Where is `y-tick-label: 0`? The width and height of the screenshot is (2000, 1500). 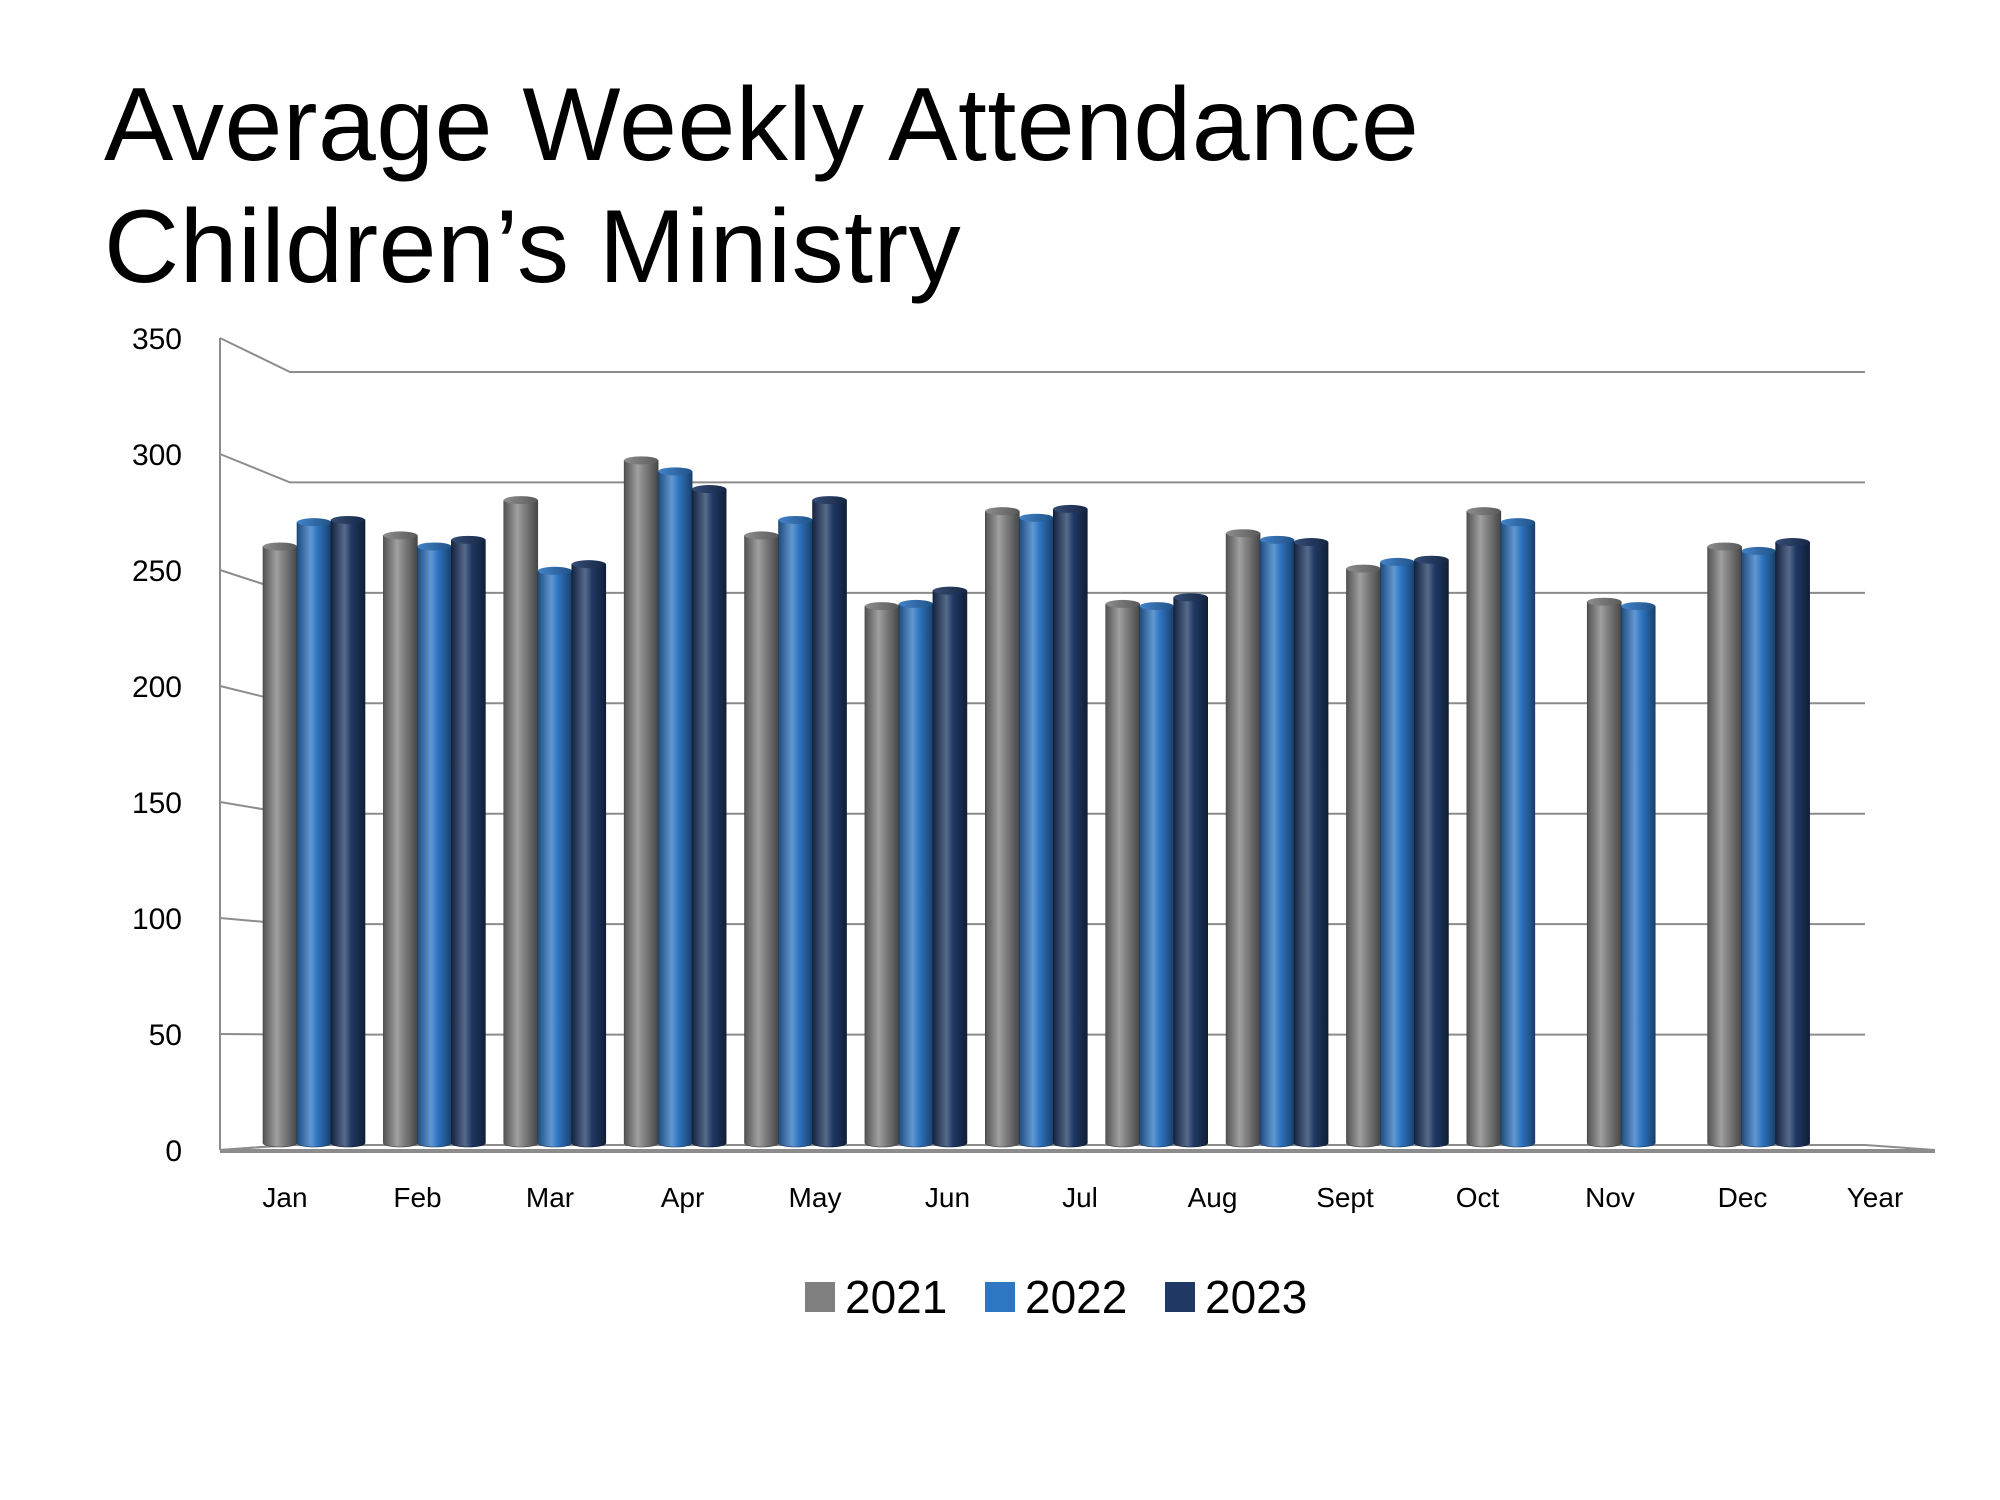
y-tick-label: 0 is located at coordinates (173, 1151).